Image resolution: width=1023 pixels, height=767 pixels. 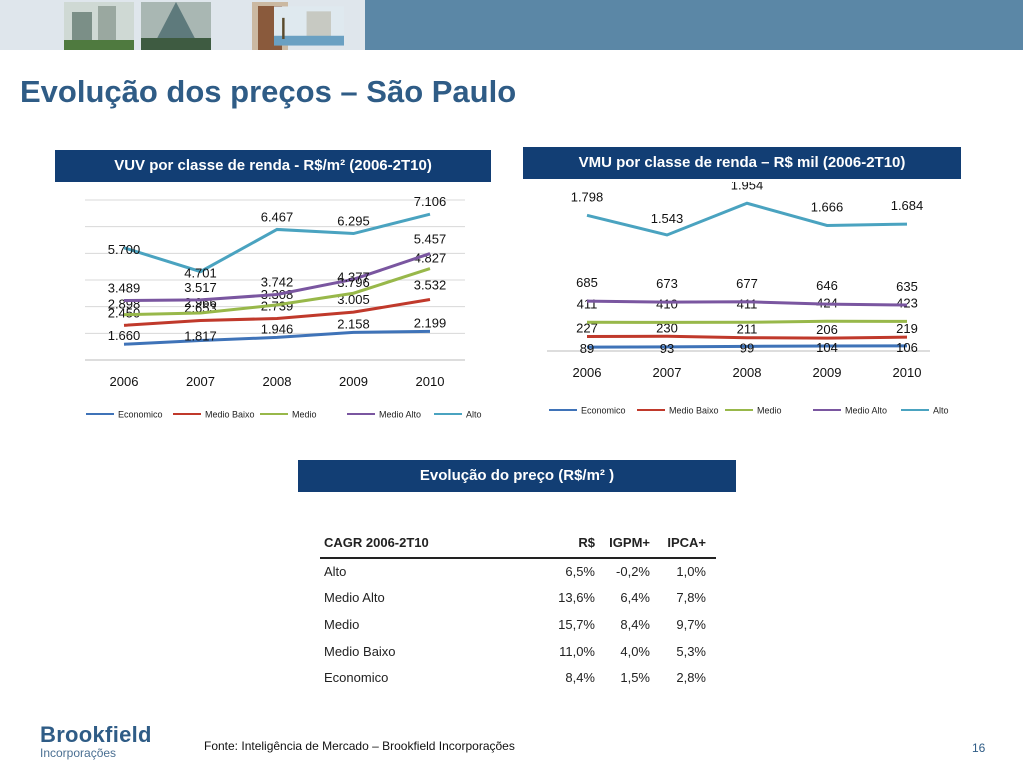 I want to click on data-label: 4.377, so click(x=353, y=276).